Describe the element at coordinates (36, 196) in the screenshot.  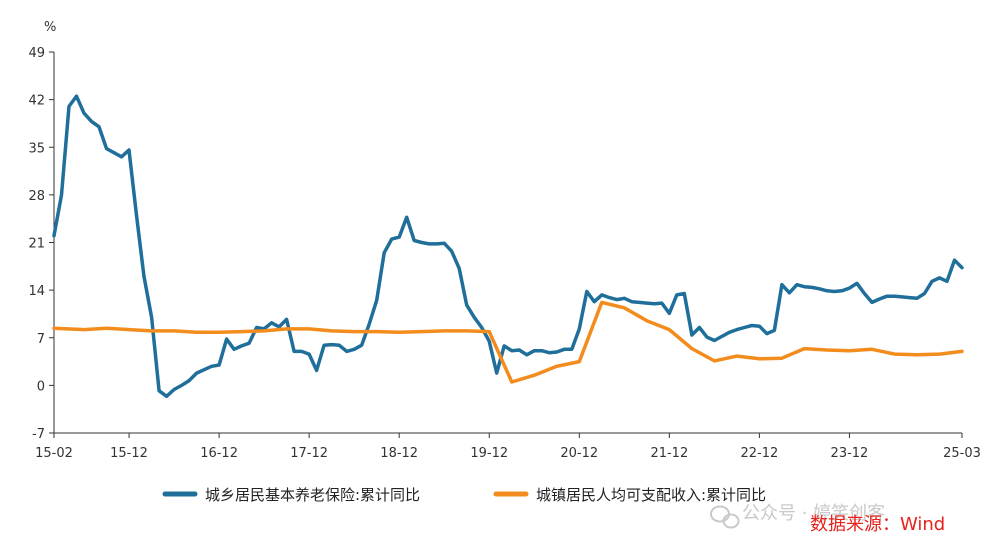
I see `y-tick-label: 28` at that location.